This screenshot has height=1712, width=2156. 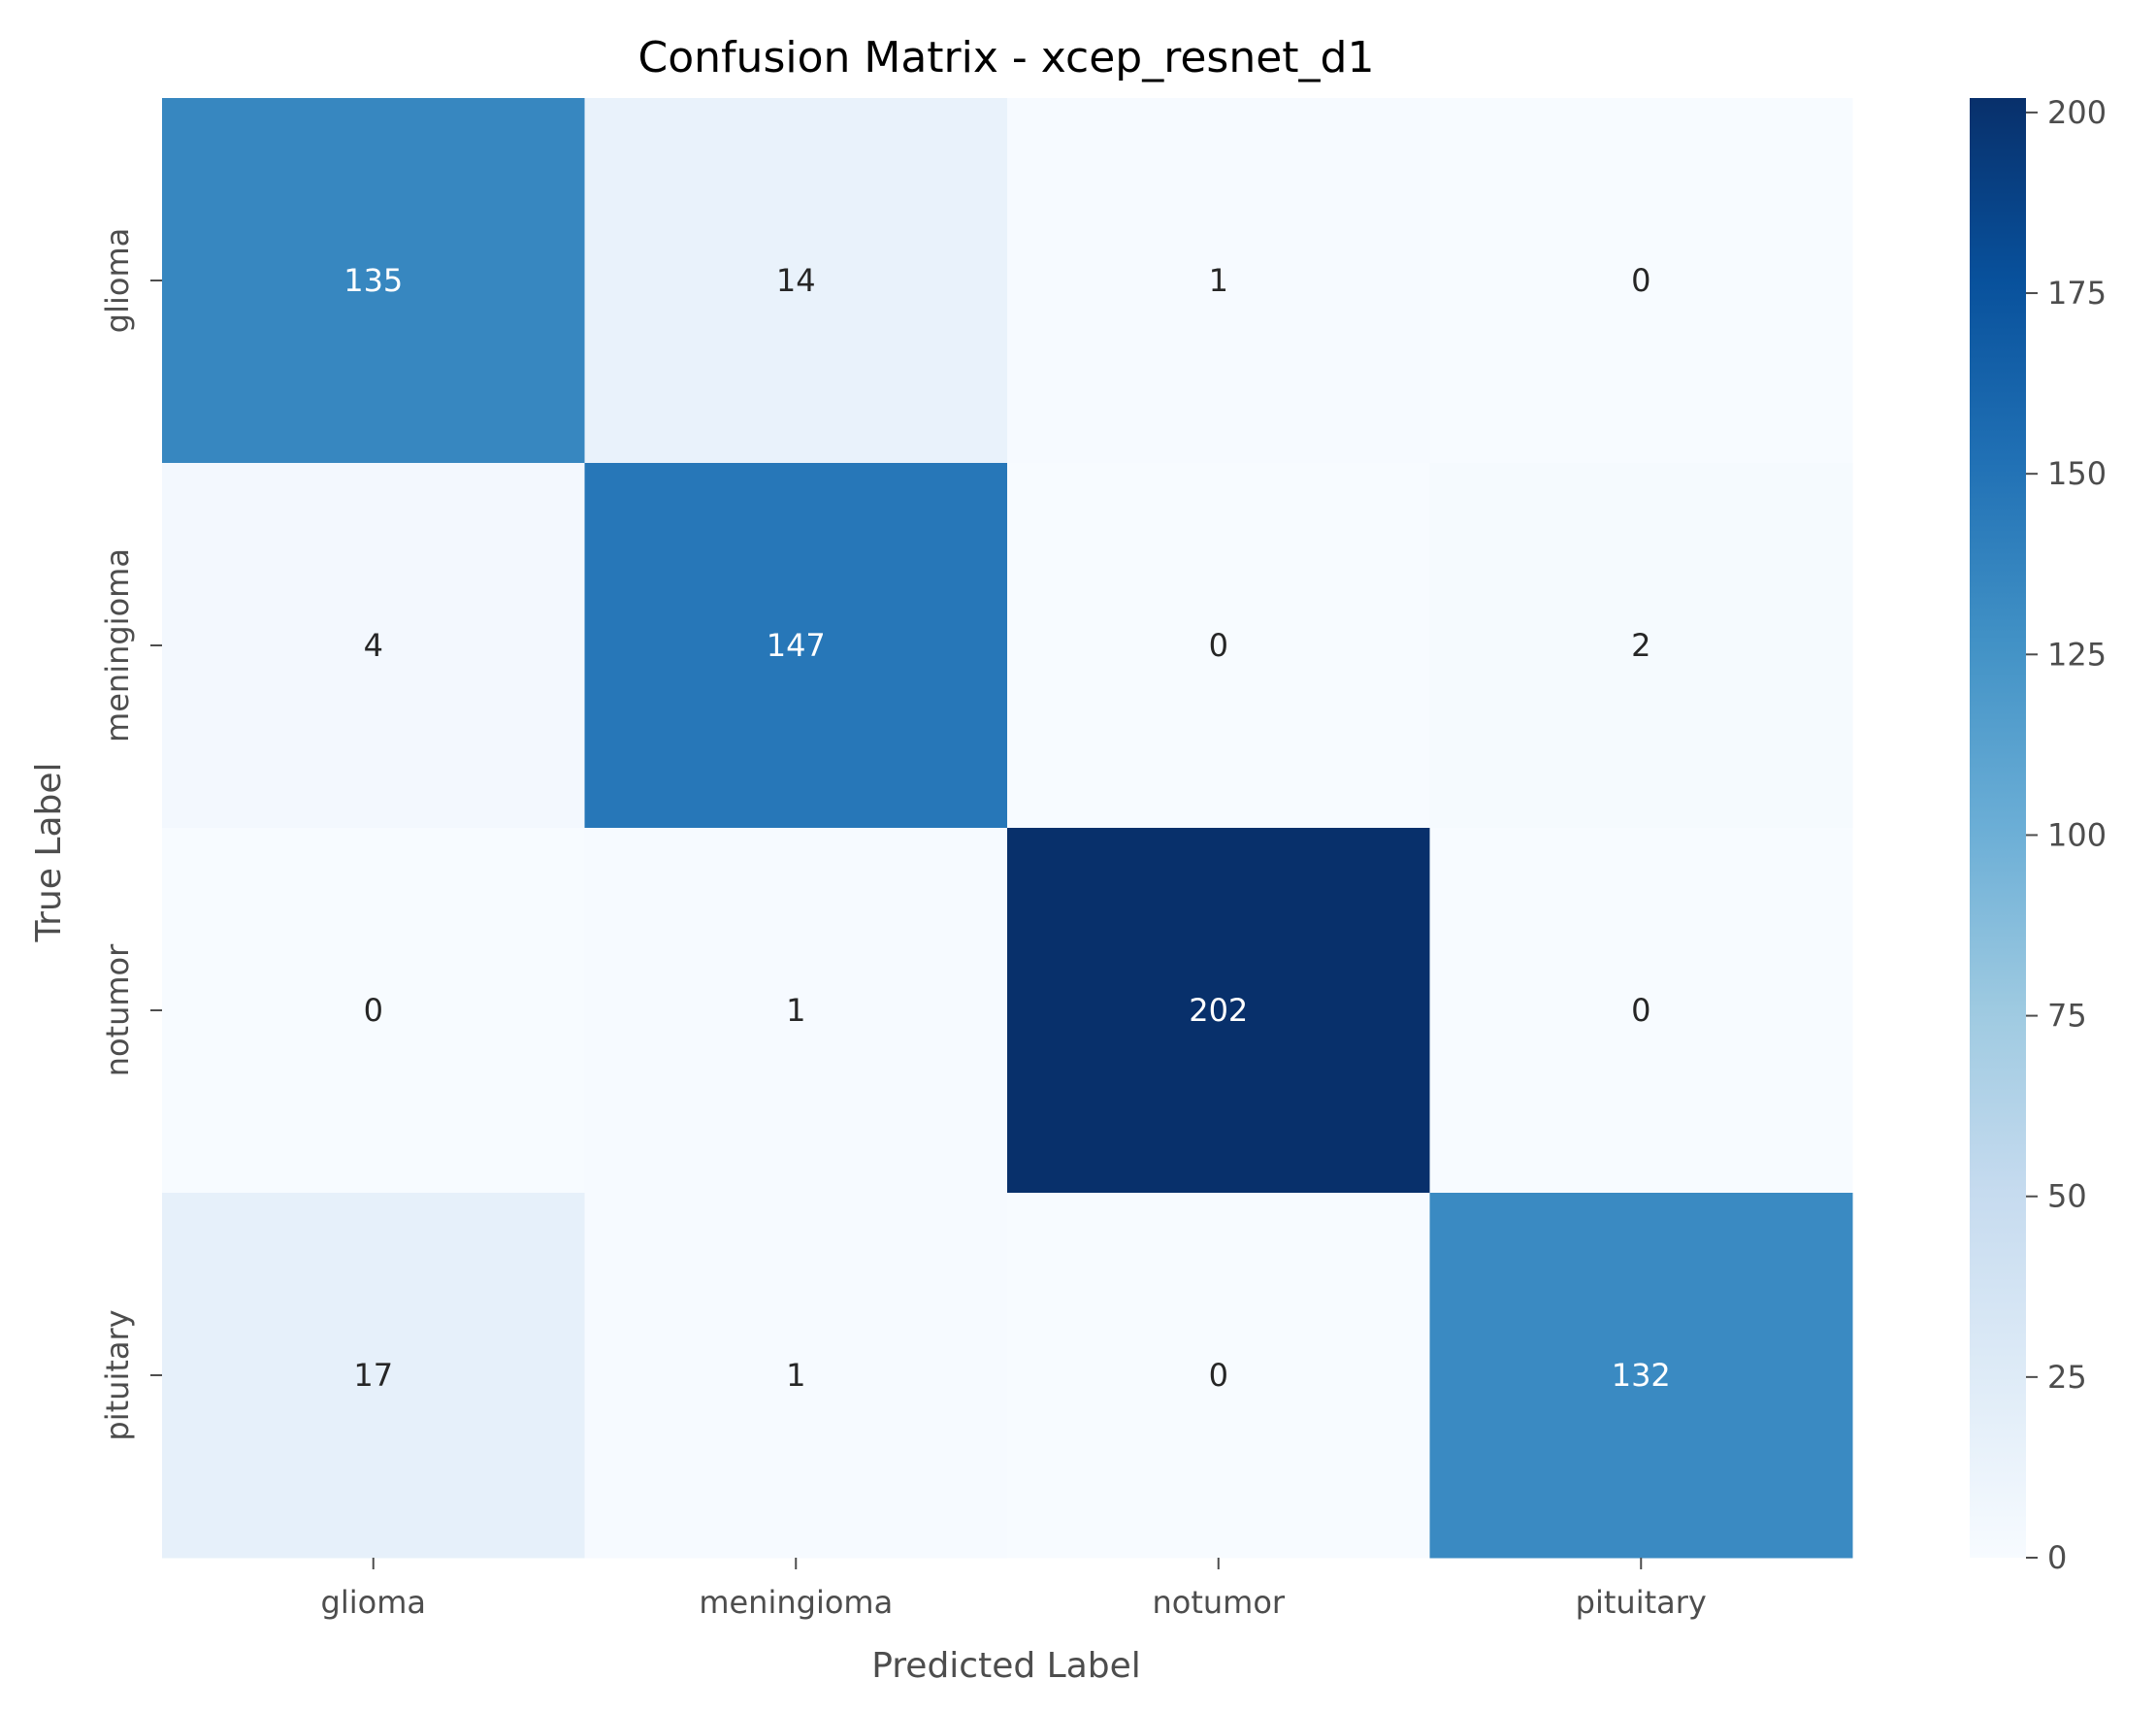 What do you see at coordinates (796, 1602) in the screenshot?
I see `x-tick-label-meningioma: meningioma` at bounding box center [796, 1602].